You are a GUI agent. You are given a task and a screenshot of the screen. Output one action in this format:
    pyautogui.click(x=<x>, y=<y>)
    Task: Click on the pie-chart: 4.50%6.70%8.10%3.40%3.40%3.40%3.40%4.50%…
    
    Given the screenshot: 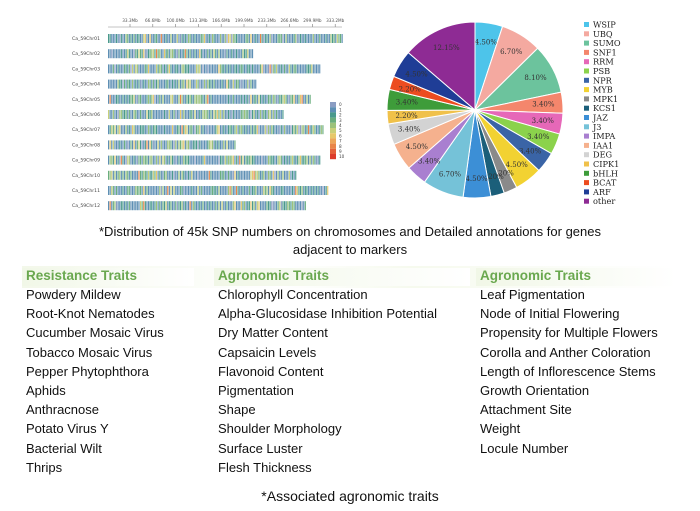 What is the action you would take?
    pyautogui.click(x=503, y=113)
    